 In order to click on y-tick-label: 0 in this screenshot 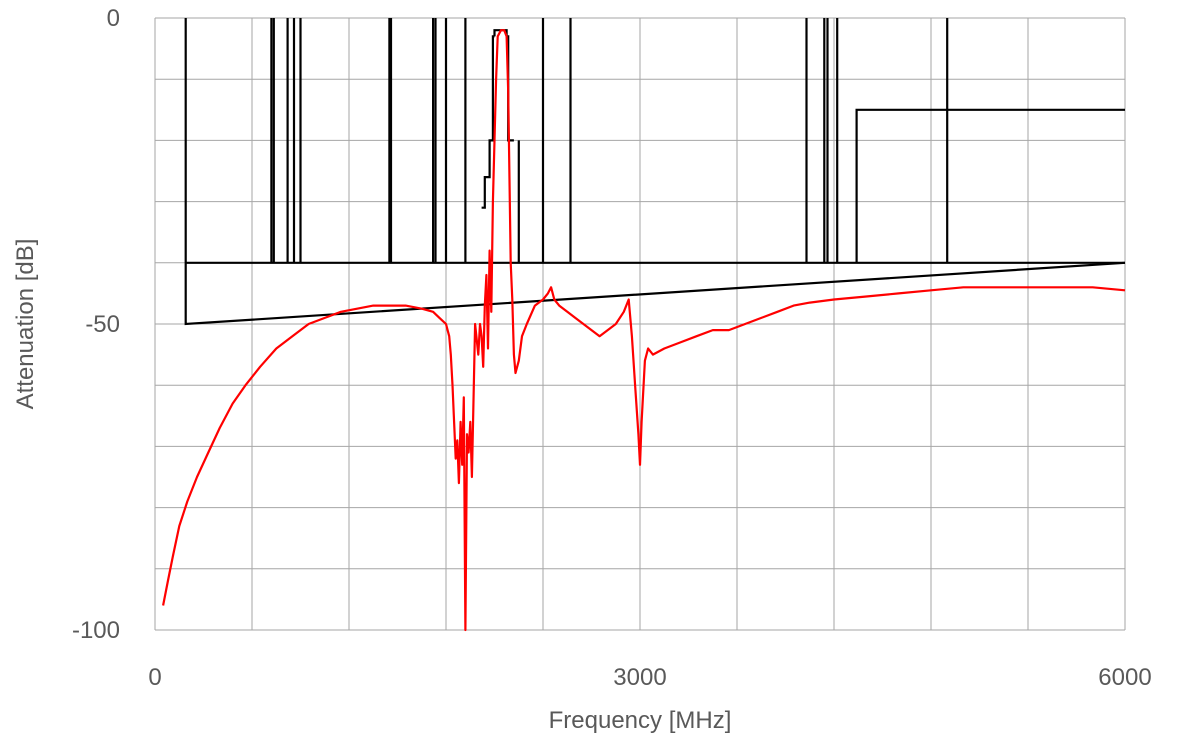, I will do `click(113, 18)`.